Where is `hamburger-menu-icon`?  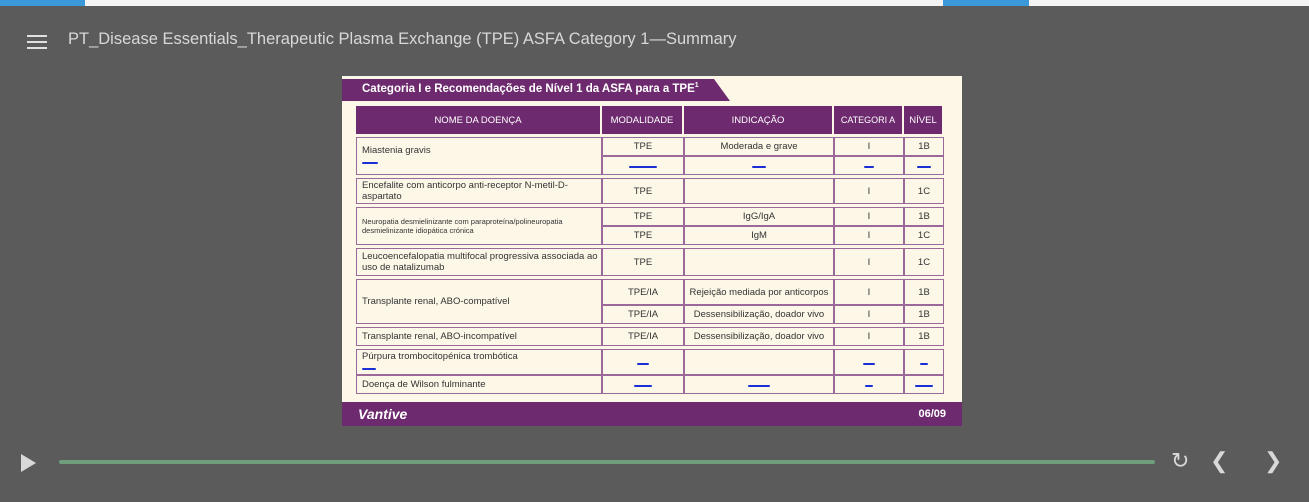
hamburger-menu-icon is located at coordinates (37, 42).